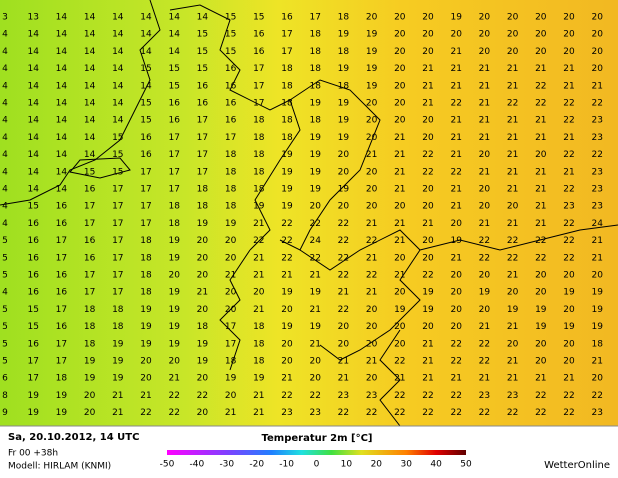 The width and height of the screenshot is (618, 478). I want to click on scale-tick-label: -30, so click(226, 465).